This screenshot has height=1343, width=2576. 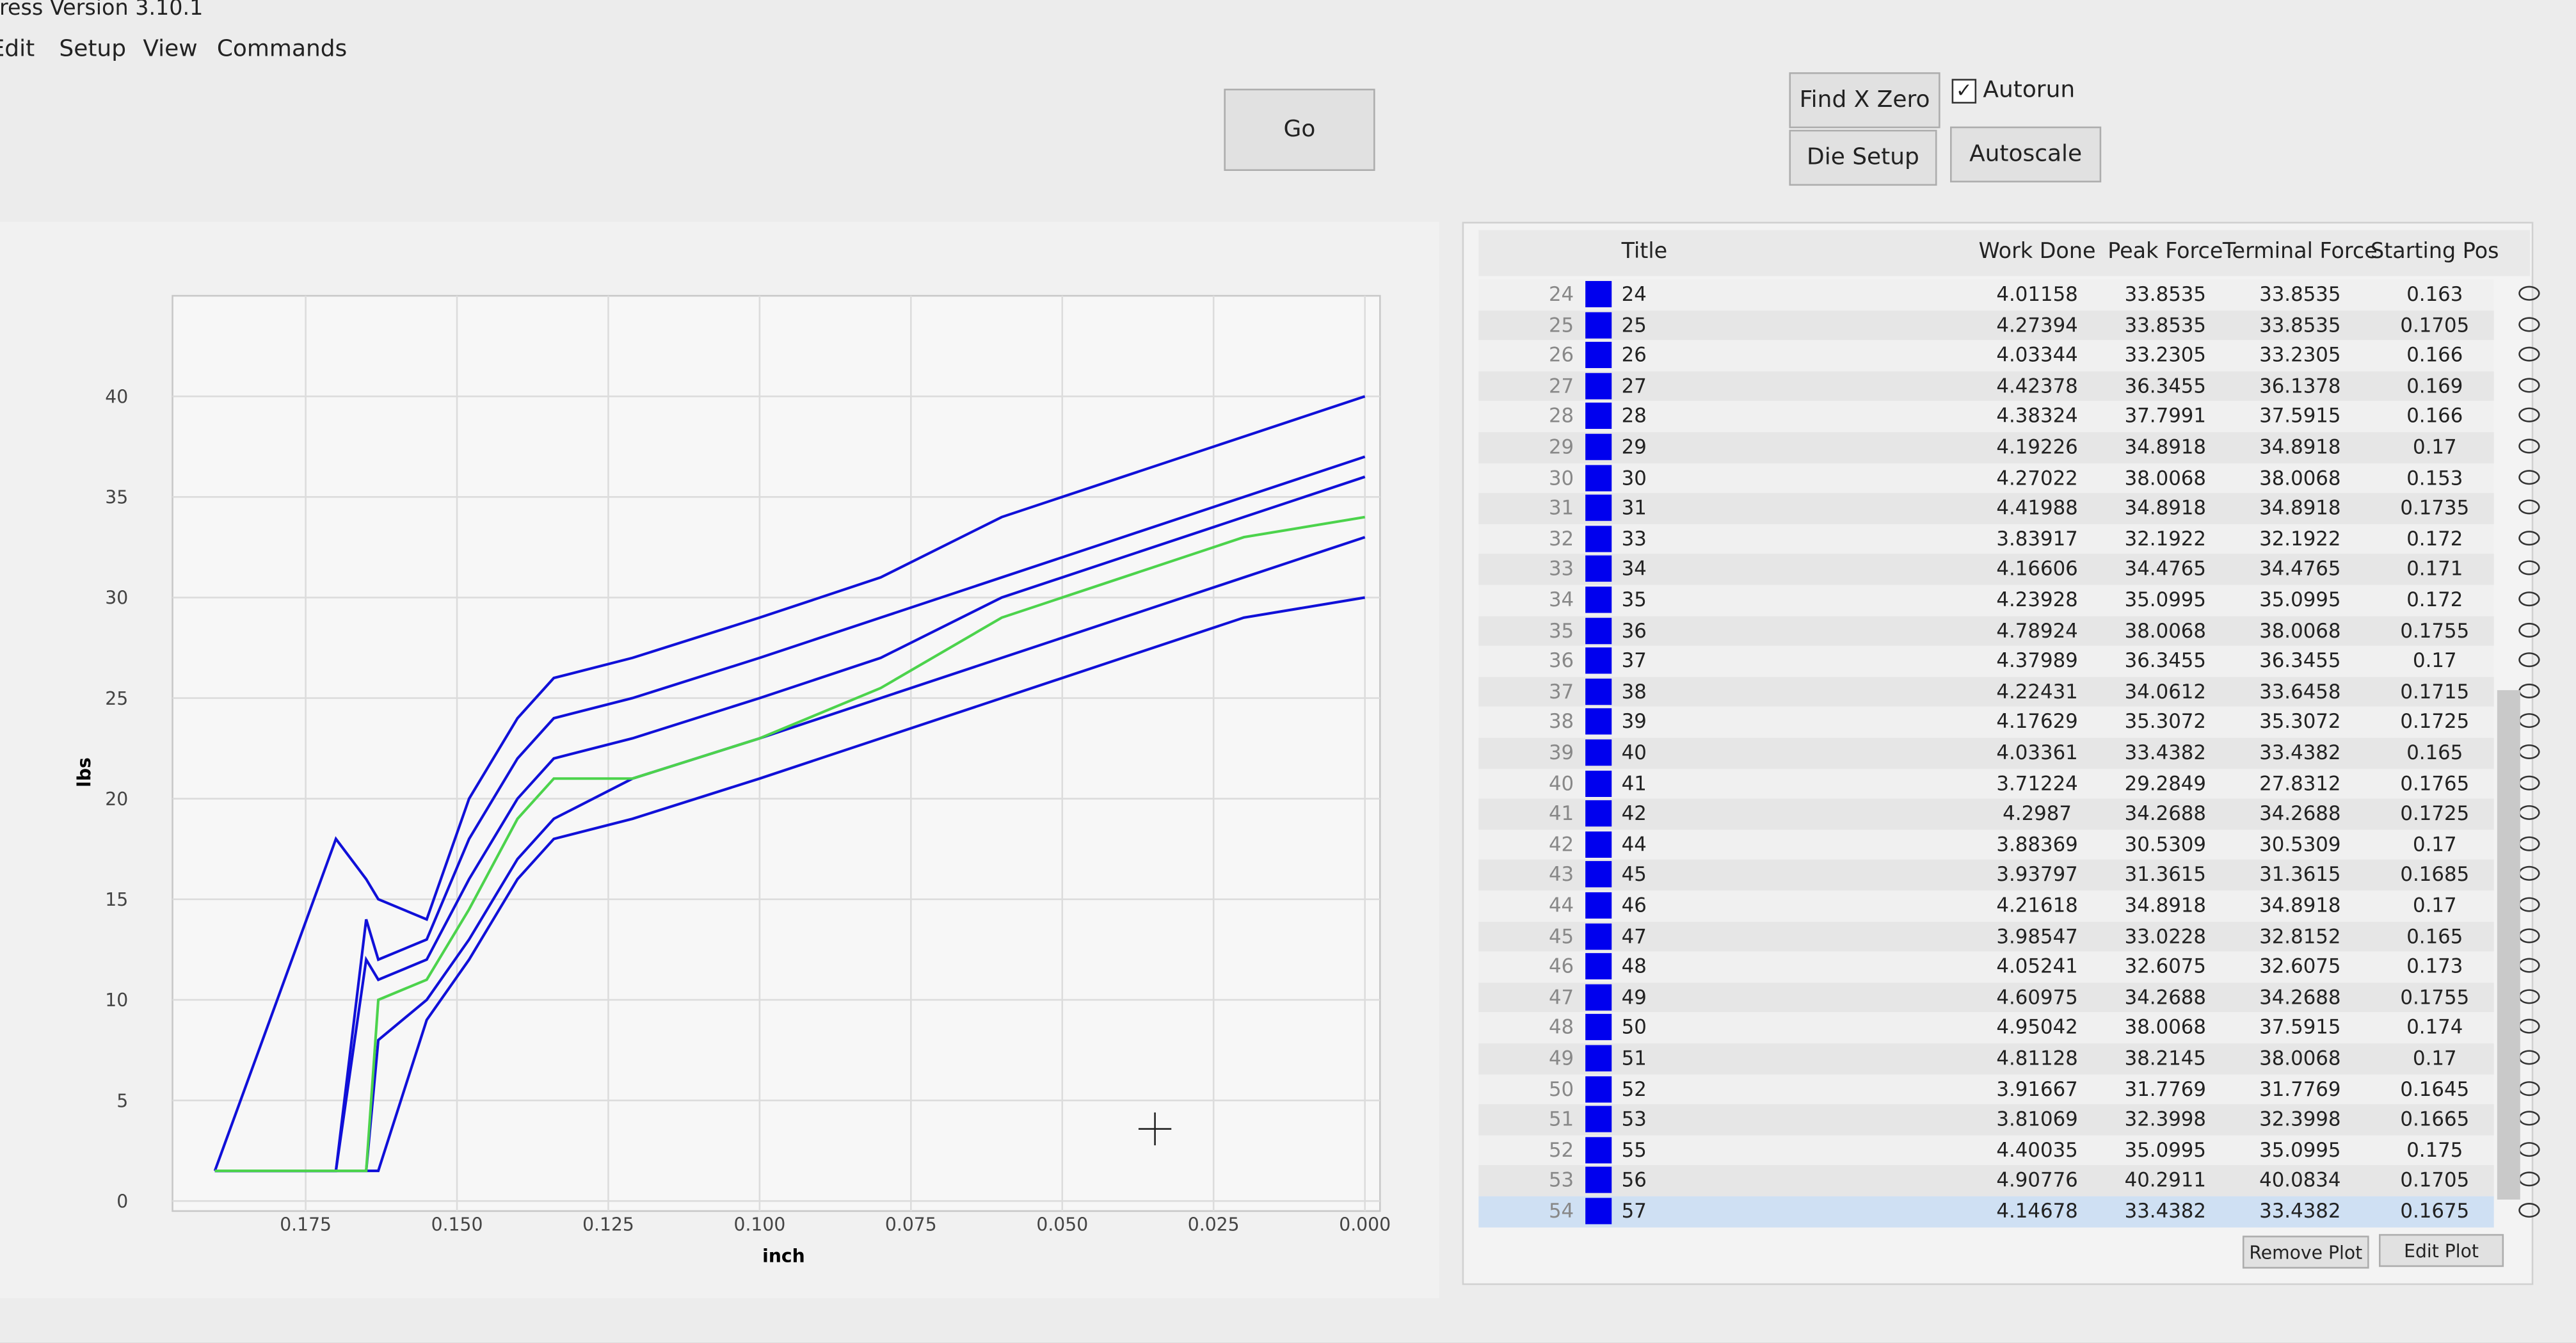 I want to click on go-button: Go, so click(x=1299, y=129).